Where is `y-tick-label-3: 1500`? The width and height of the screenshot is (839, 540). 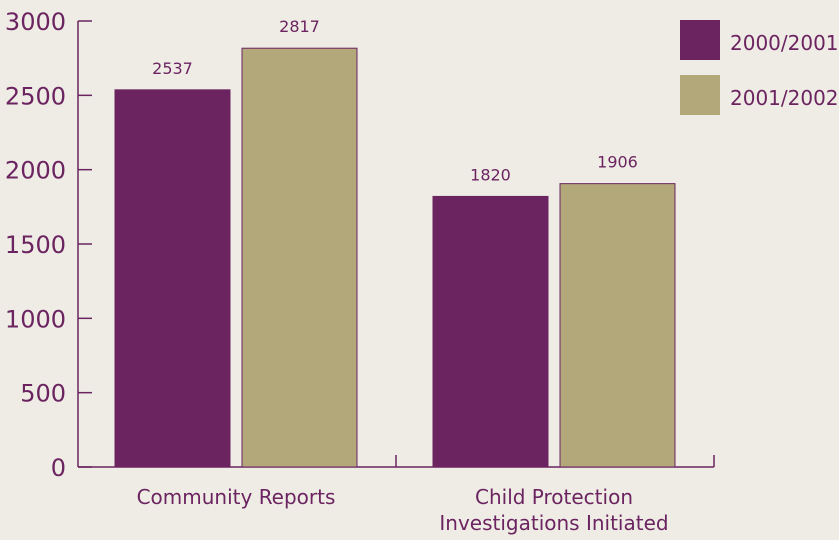 y-tick-label-3: 1500 is located at coordinates (35, 245).